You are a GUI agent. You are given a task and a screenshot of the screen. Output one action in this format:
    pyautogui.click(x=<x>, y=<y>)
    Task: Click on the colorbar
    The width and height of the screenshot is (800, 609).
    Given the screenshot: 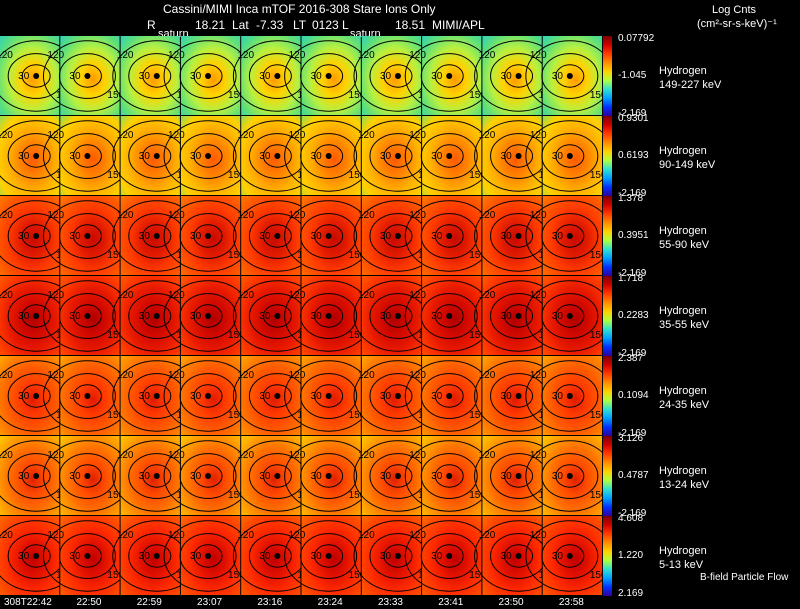 What is the action you would take?
    pyautogui.click(x=607, y=396)
    